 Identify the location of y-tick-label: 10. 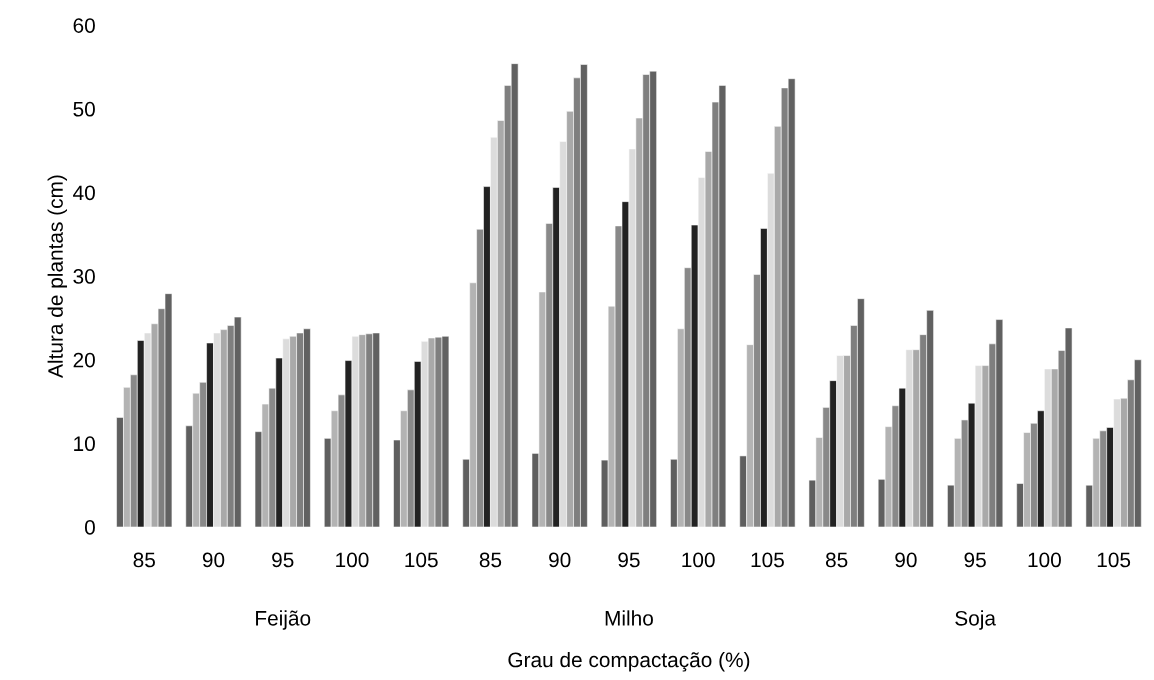
(84, 444).